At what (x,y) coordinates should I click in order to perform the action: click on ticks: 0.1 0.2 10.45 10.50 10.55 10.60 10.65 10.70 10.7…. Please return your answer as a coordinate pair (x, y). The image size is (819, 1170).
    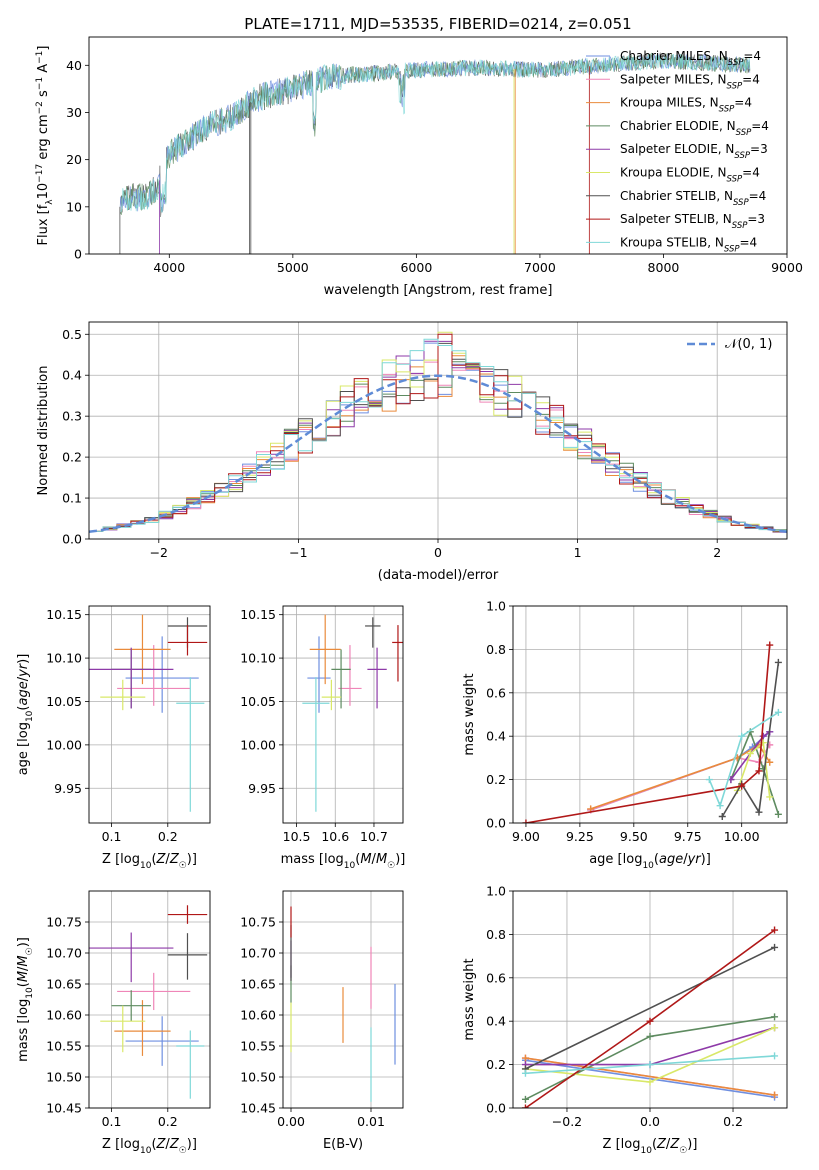
    Looking at the image, I should click on (112, 1022).